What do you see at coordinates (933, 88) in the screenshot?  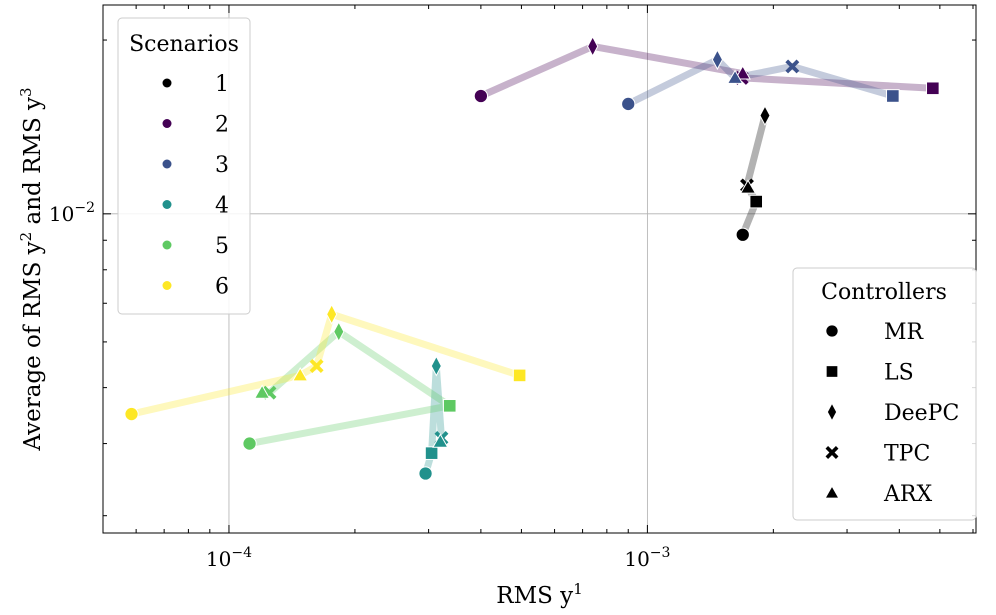 I see `marker-scenario-2-ls` at bounding box center [933, 88].